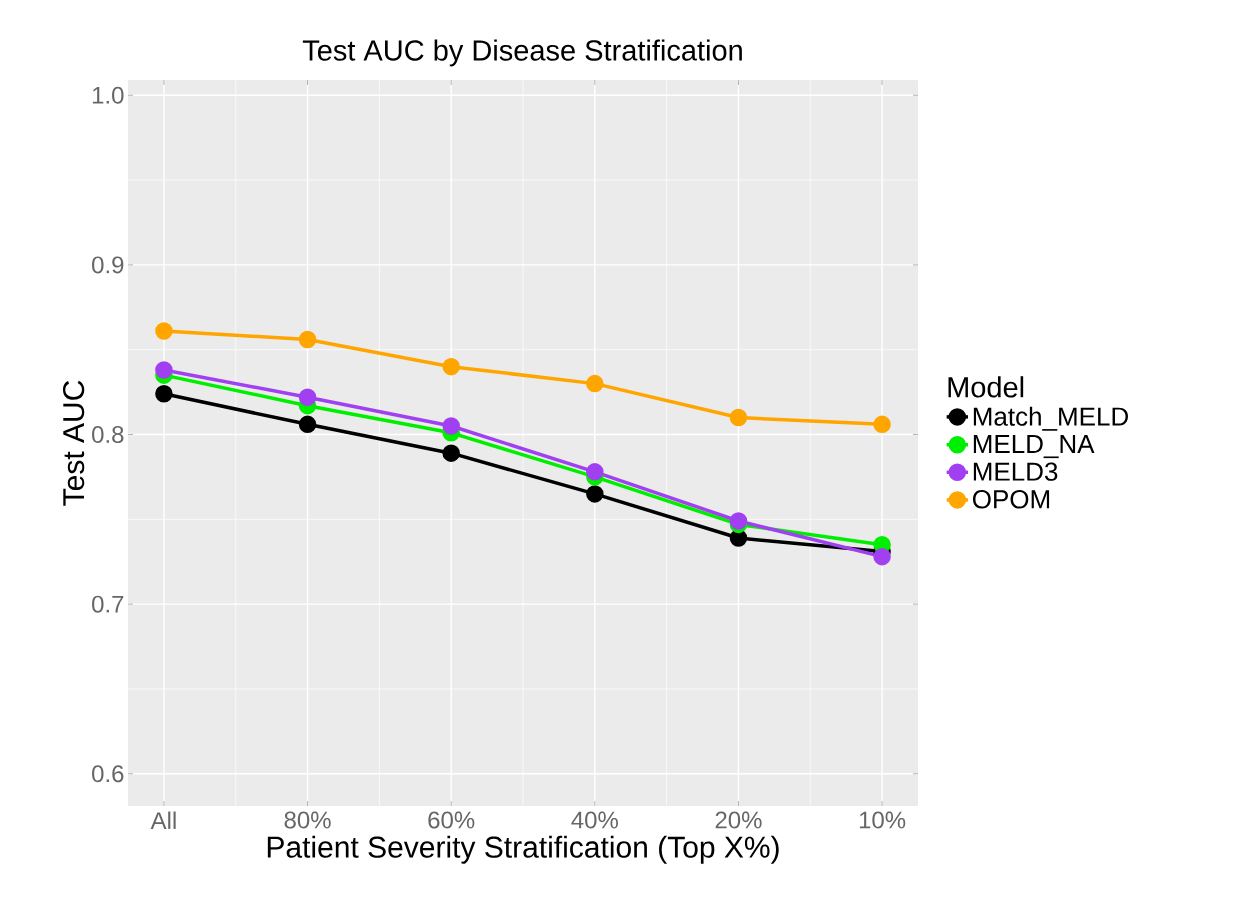 This screenshot has height=900, width=1251. What do you see at coordinates (523, 849) in the screenshot?
I see `x-axis-title: Patient Severity Stratification (Top X%)` at bounding box center [523, 849].